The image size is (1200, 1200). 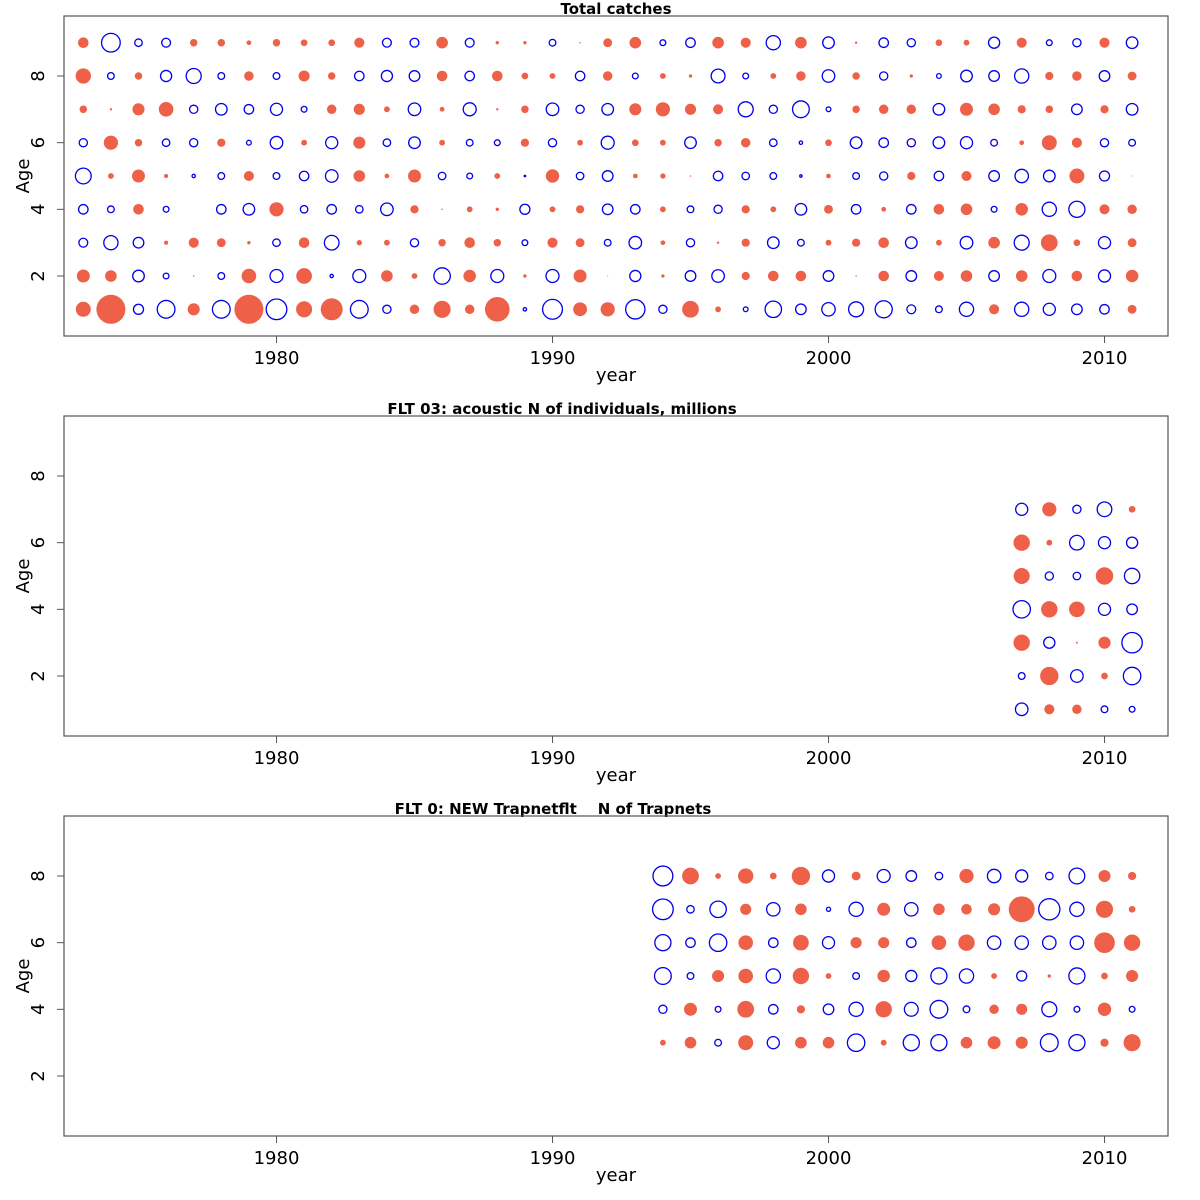 What do you see at coordinates (277, 1158) in the screenshot?
I see `x-tick-label: 1980` at bounding box center [277, 1158].